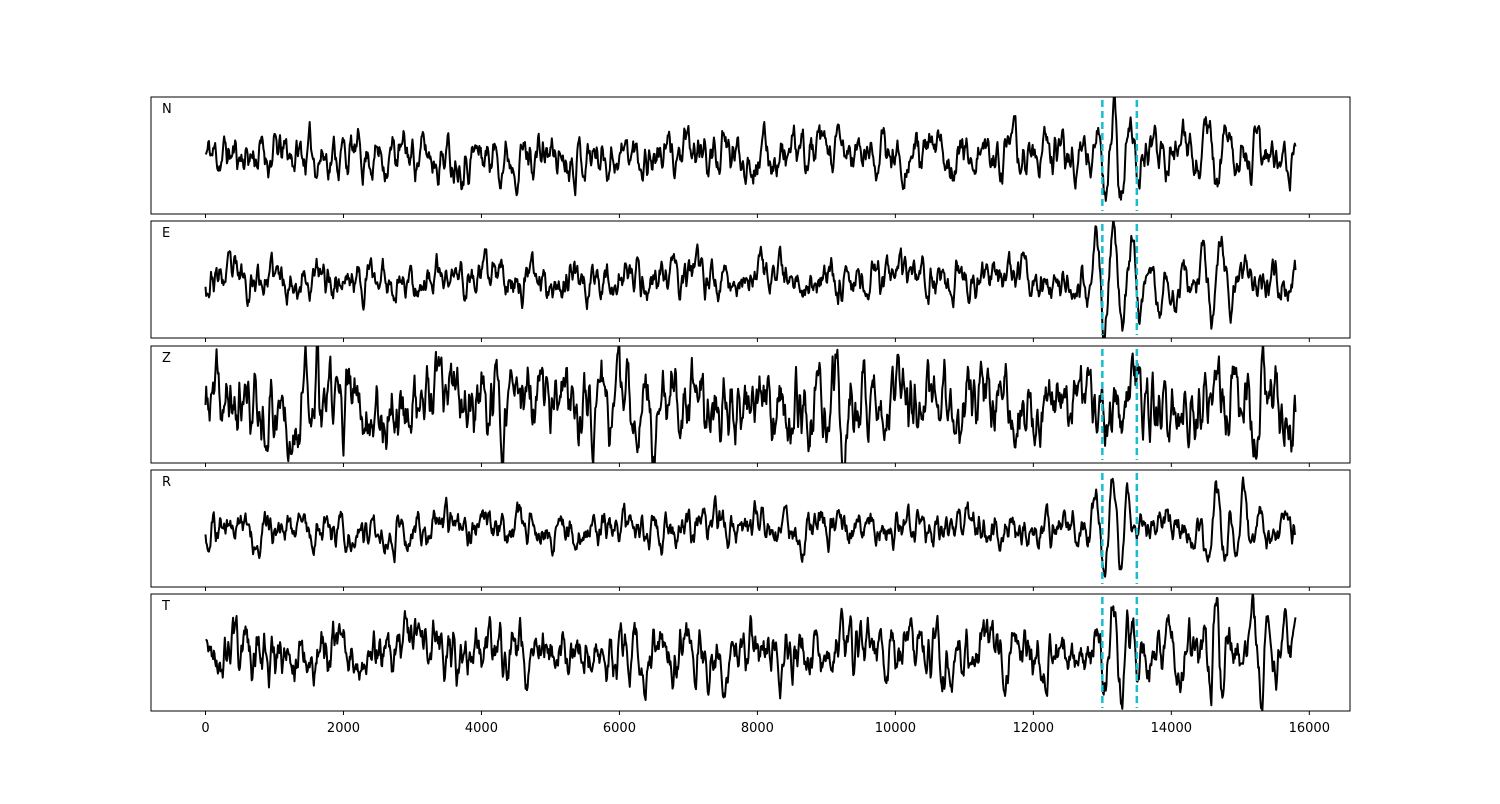 Image resolution: width=1500 pixels, height=804 pixels. What do you see at coordinates (750, 527) in the screenshot?
I see `waveform-r` at bounding box center [750, 527].